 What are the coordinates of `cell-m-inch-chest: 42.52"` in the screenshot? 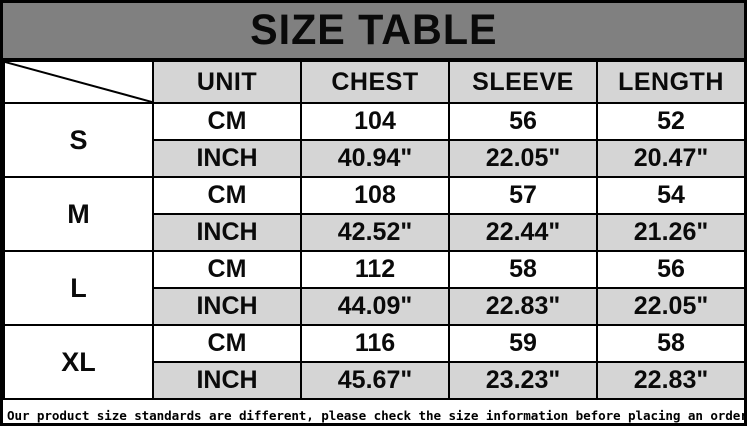 It's located at (375, 232).